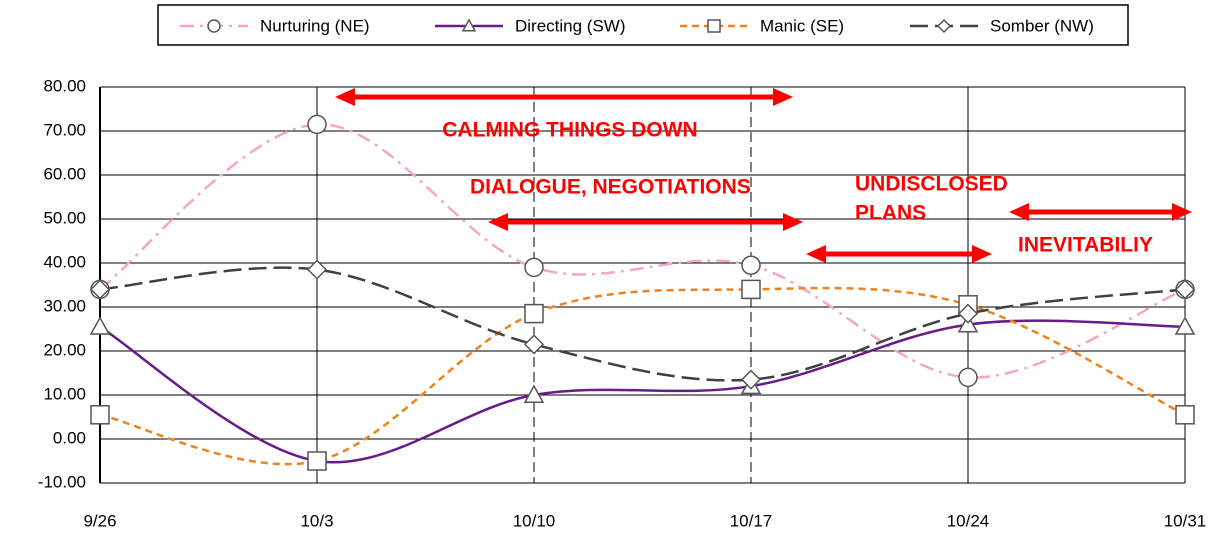  I want to click on x-tick-label: 9/26, so click(99, 520).